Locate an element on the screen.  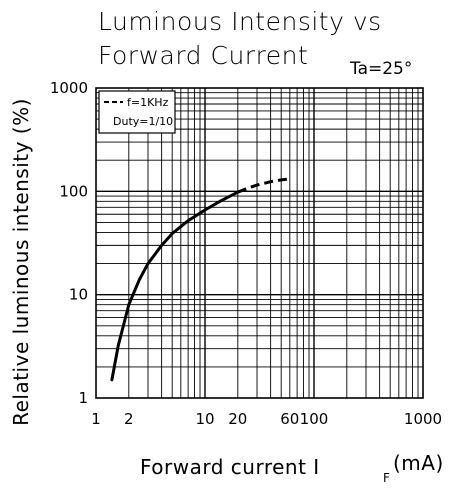
x-tick-label: 10 is located at coordinates (204, 419).